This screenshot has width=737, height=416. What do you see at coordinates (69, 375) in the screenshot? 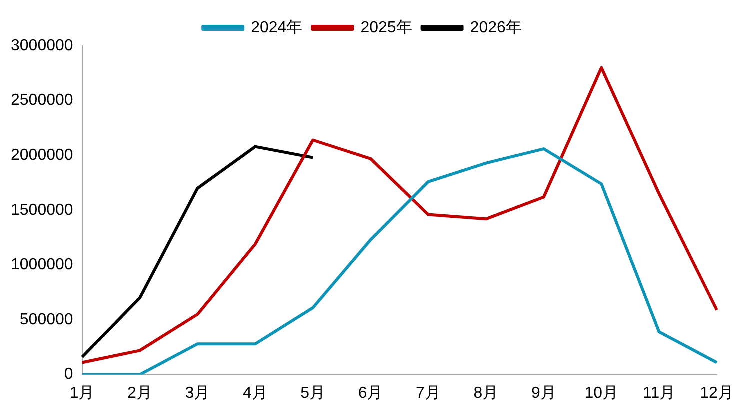
I see `y-tick-label: 0` at bounding box center [69, 375].